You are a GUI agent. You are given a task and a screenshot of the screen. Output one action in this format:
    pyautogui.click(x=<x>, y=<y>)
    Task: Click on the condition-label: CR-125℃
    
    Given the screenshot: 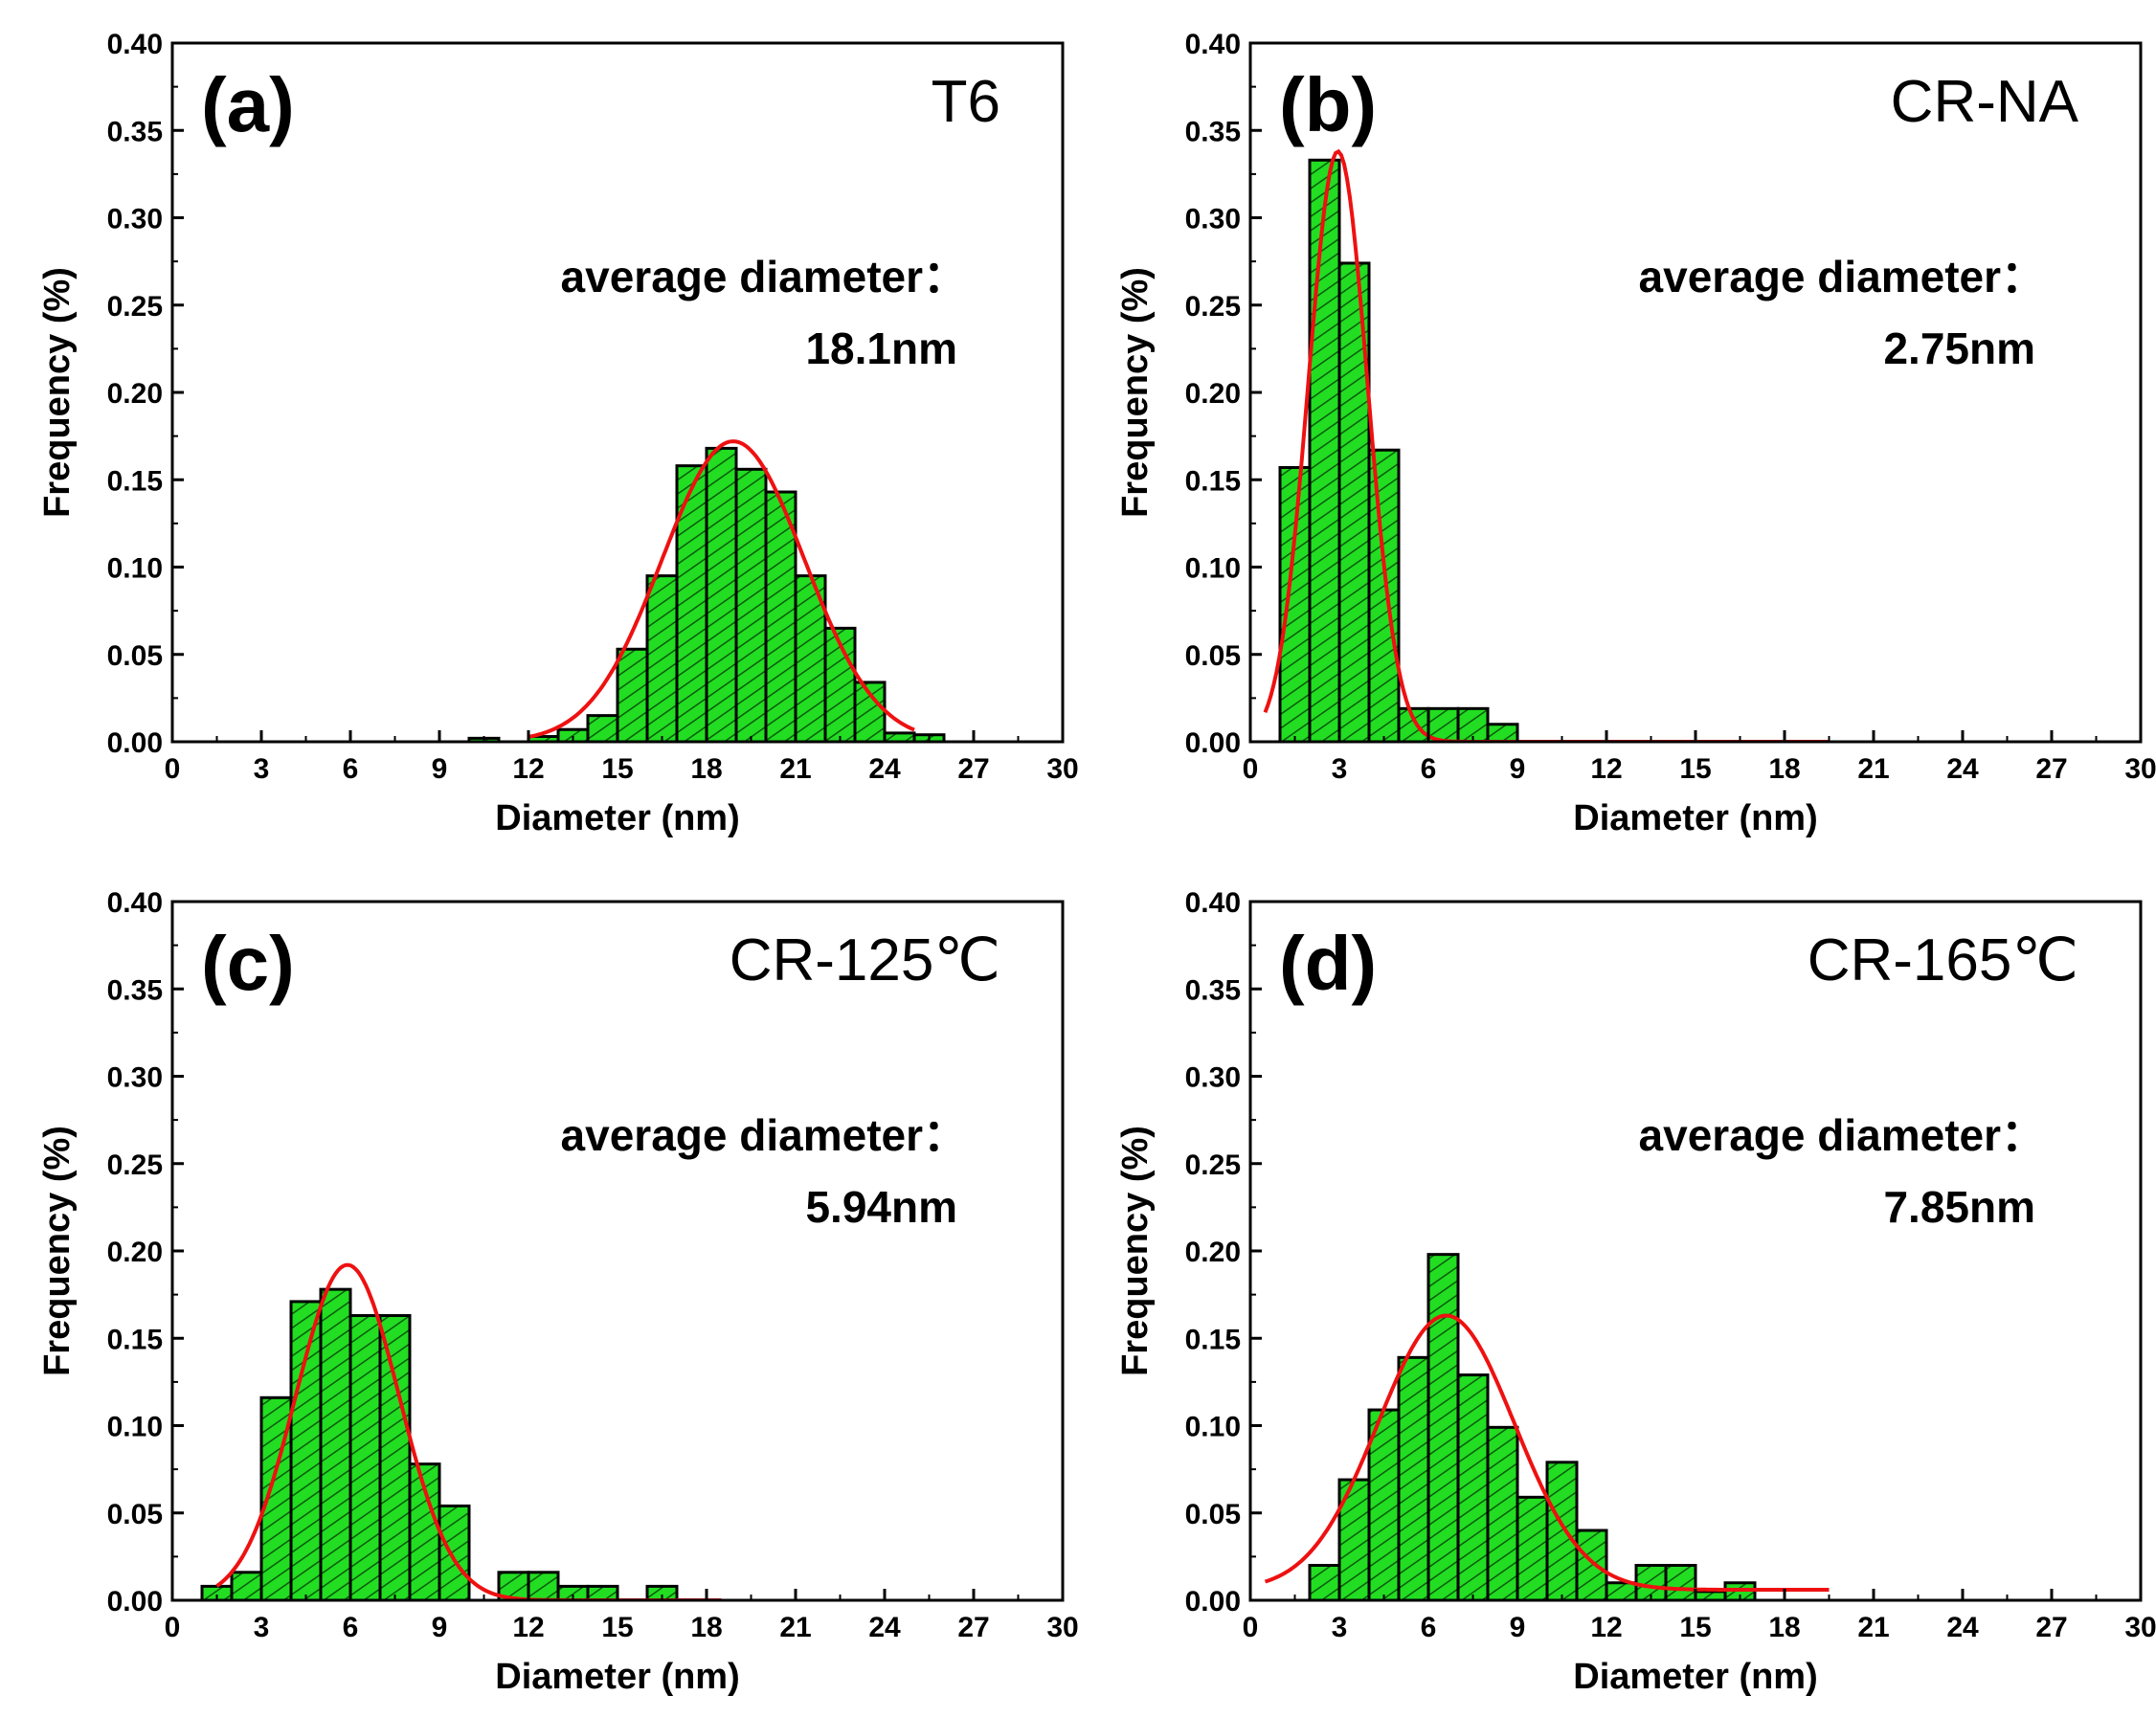 What is the action you would take?
    pyautogui.click(x=865, y=960)
    